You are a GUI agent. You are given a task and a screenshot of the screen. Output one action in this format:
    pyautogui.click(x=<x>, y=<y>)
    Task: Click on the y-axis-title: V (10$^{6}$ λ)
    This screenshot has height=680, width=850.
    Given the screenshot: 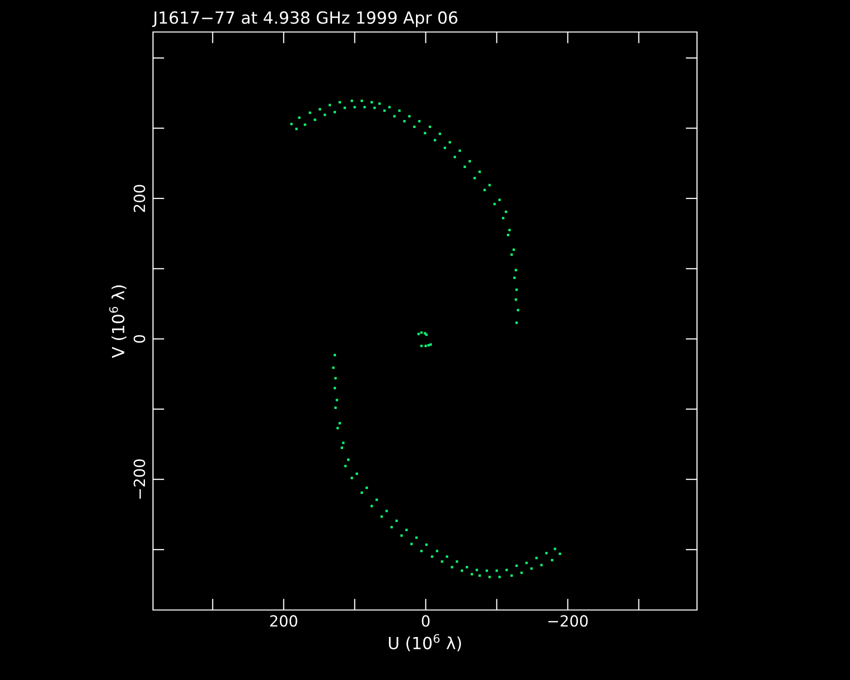 What is the action you would take?
    pyautogui.click(x=117, y=321)
    